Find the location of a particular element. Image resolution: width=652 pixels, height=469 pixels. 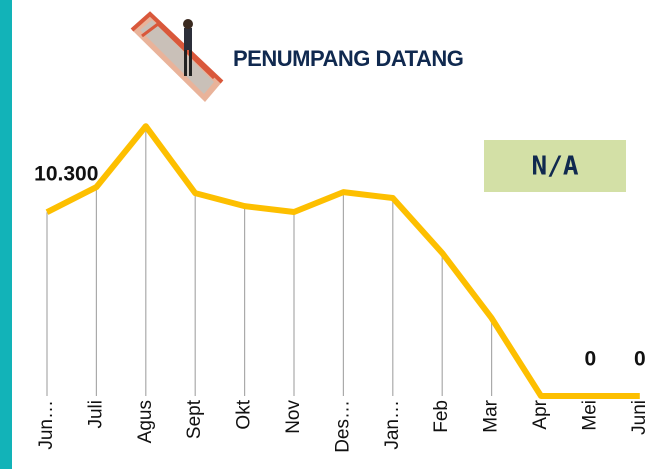

x-tick-label: Apr is located at coordinates (540, 414).